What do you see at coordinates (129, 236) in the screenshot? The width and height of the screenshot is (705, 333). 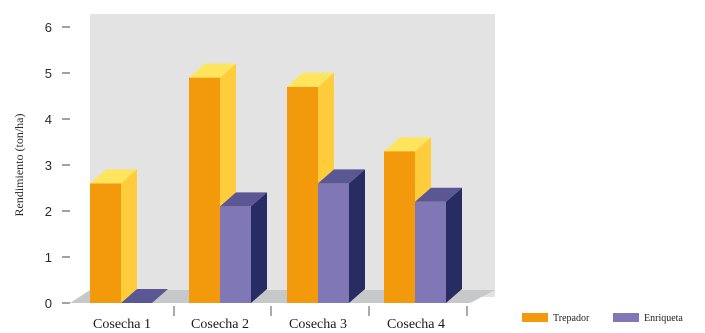 I see `bar-side-trepador` at bounding box center [129, 236].